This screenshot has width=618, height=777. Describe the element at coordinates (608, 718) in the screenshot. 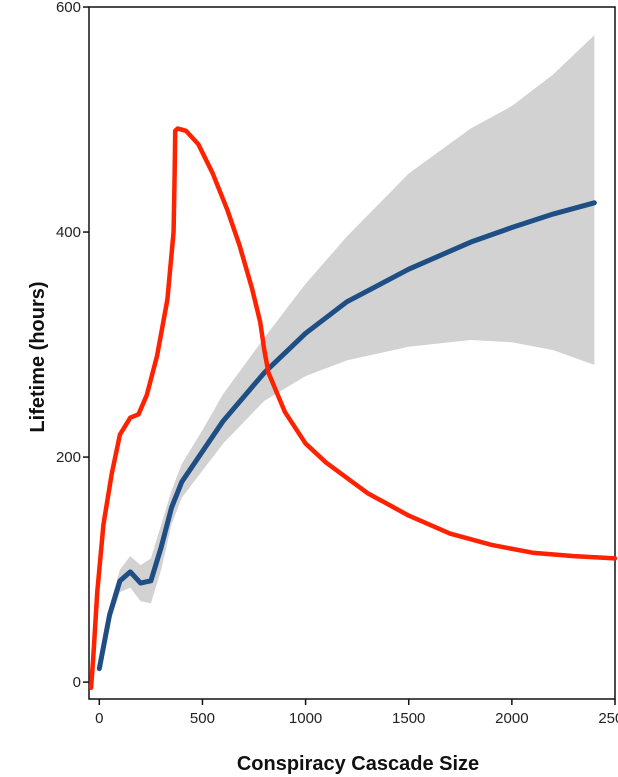

I see `x-tick-label: 2500` at that location.